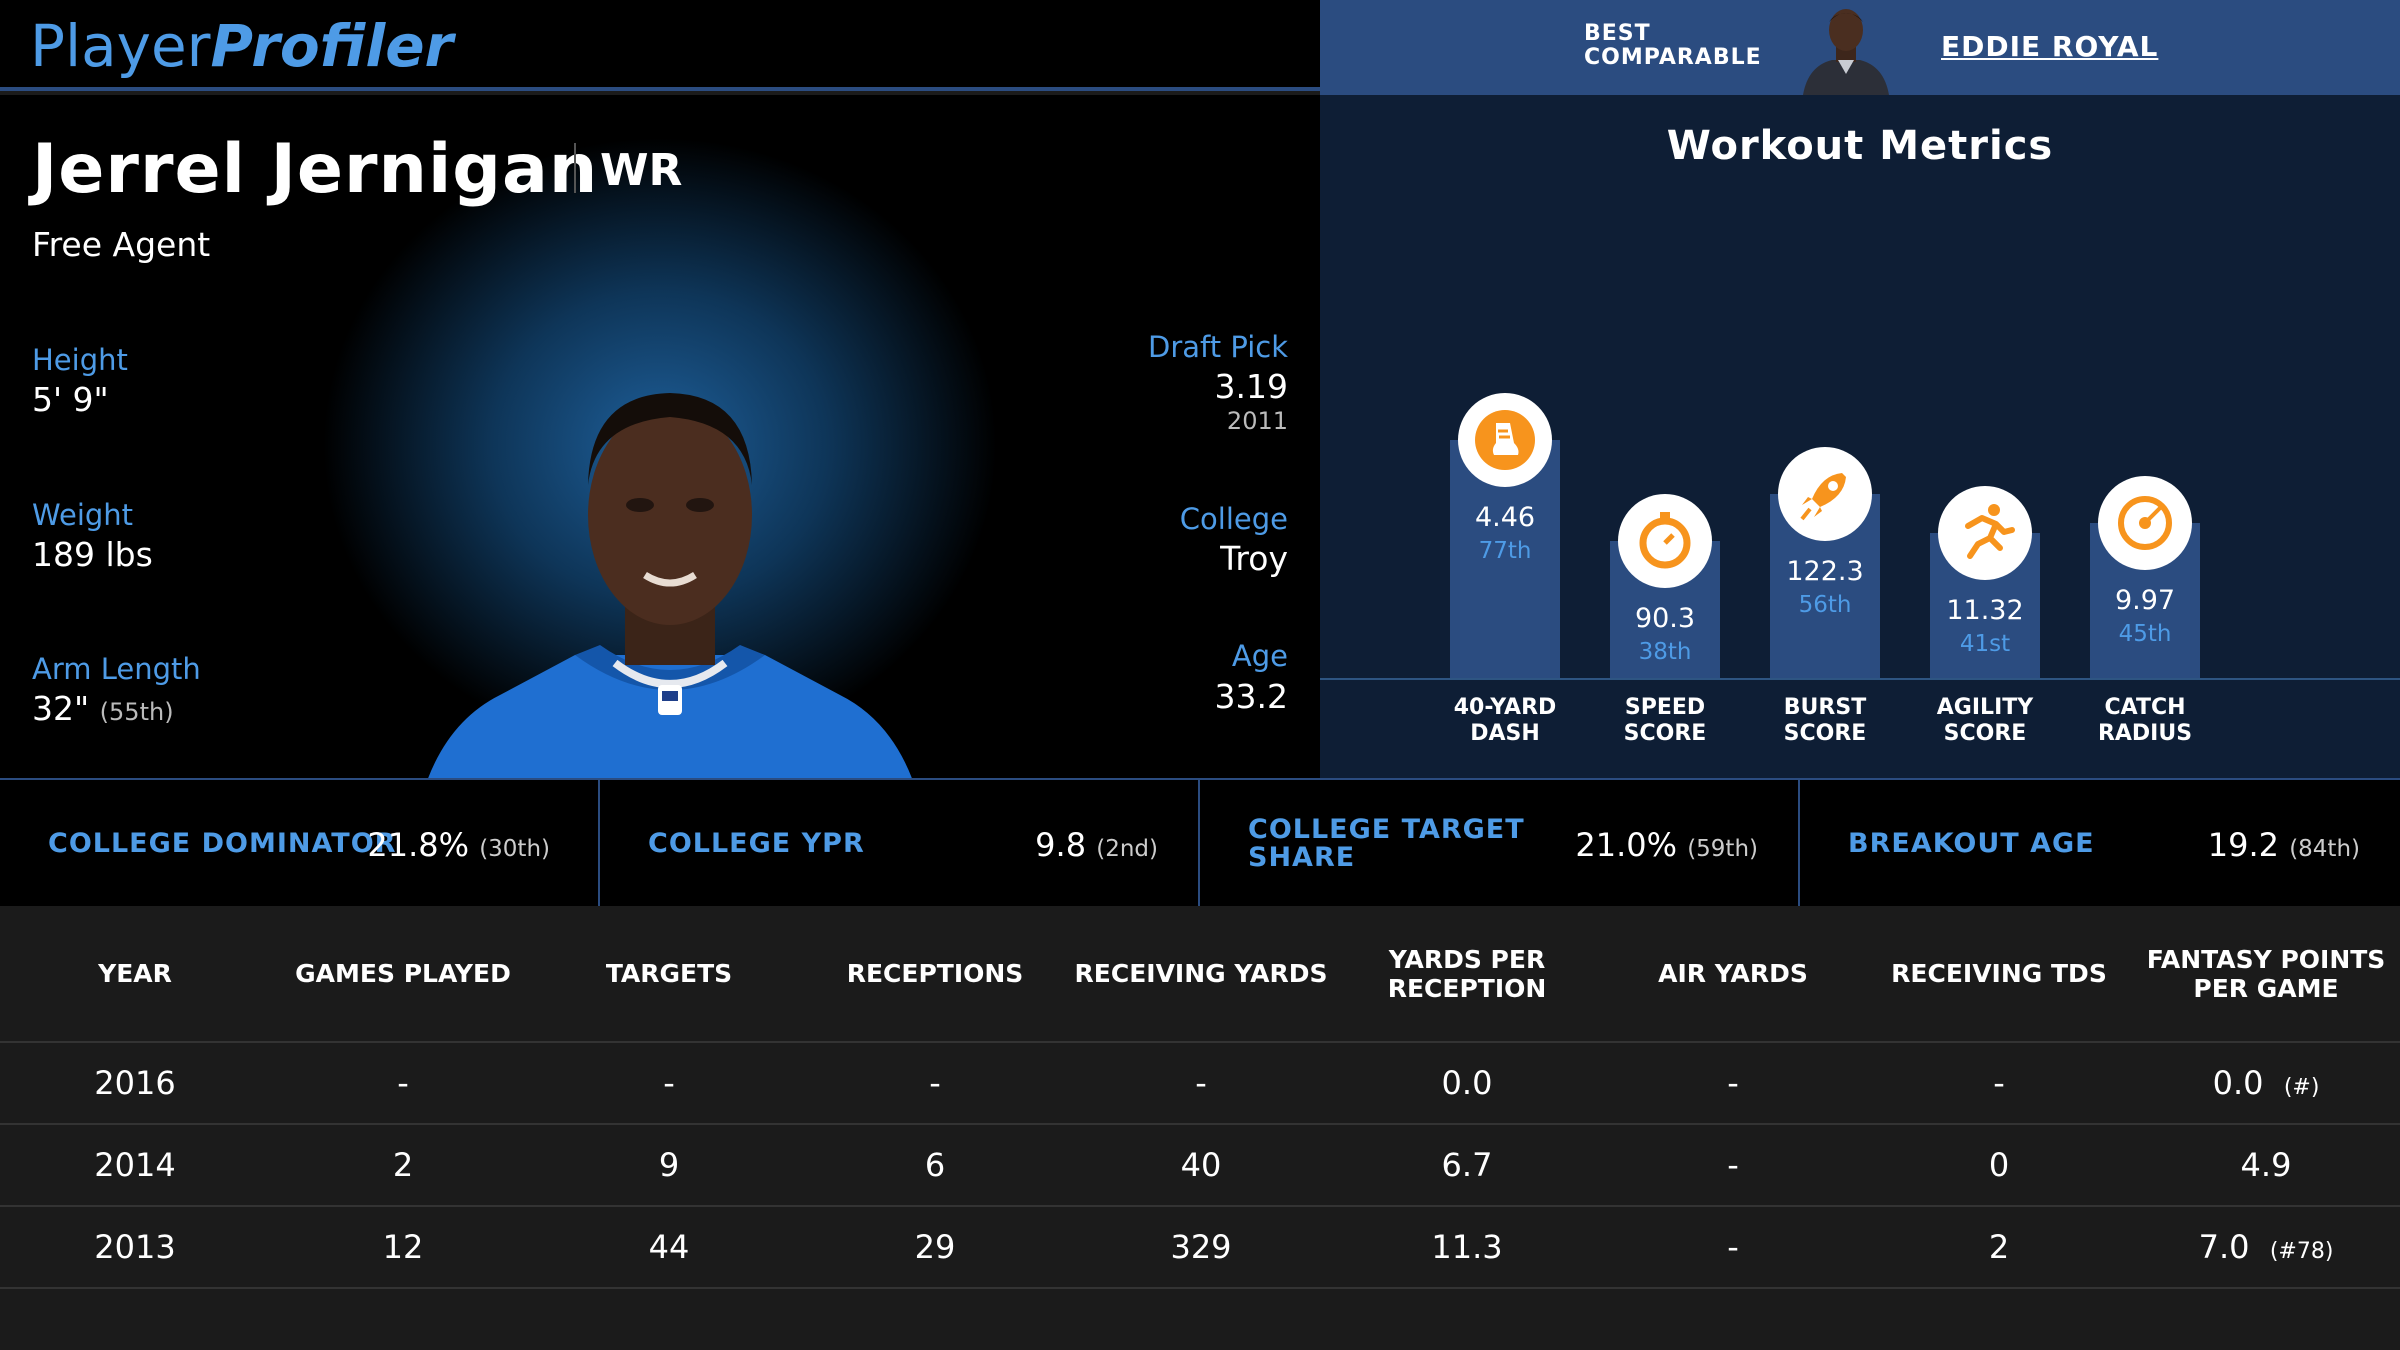 The width and height of the screenshot is (2400, 1350). I want to click on table-row: 2014 2 9 6 40 6.7 - 0 4.9, so click(1200, 1165).